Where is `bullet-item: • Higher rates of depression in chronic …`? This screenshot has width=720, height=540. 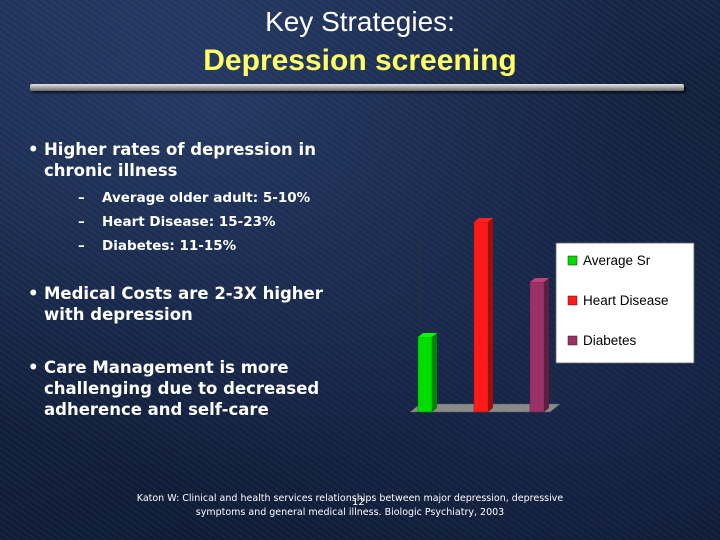 bullet-item: • Higher rates of depression in chronic … is located at coordinates (196, 160).